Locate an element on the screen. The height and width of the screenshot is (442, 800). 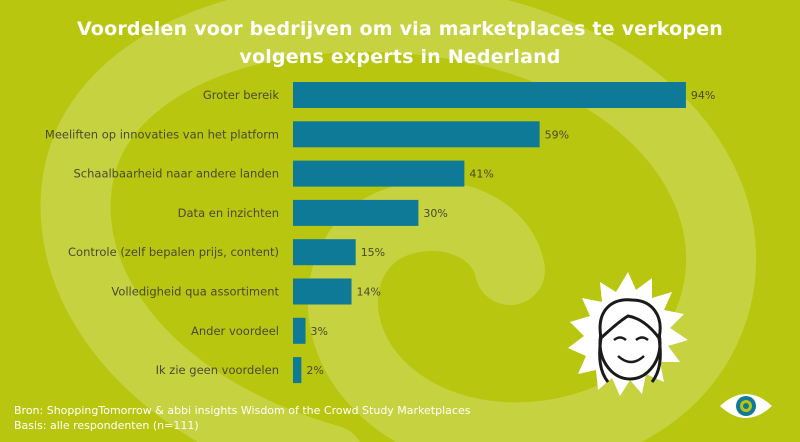
category-label: Groter bereik is located at coordinates (241, 95).